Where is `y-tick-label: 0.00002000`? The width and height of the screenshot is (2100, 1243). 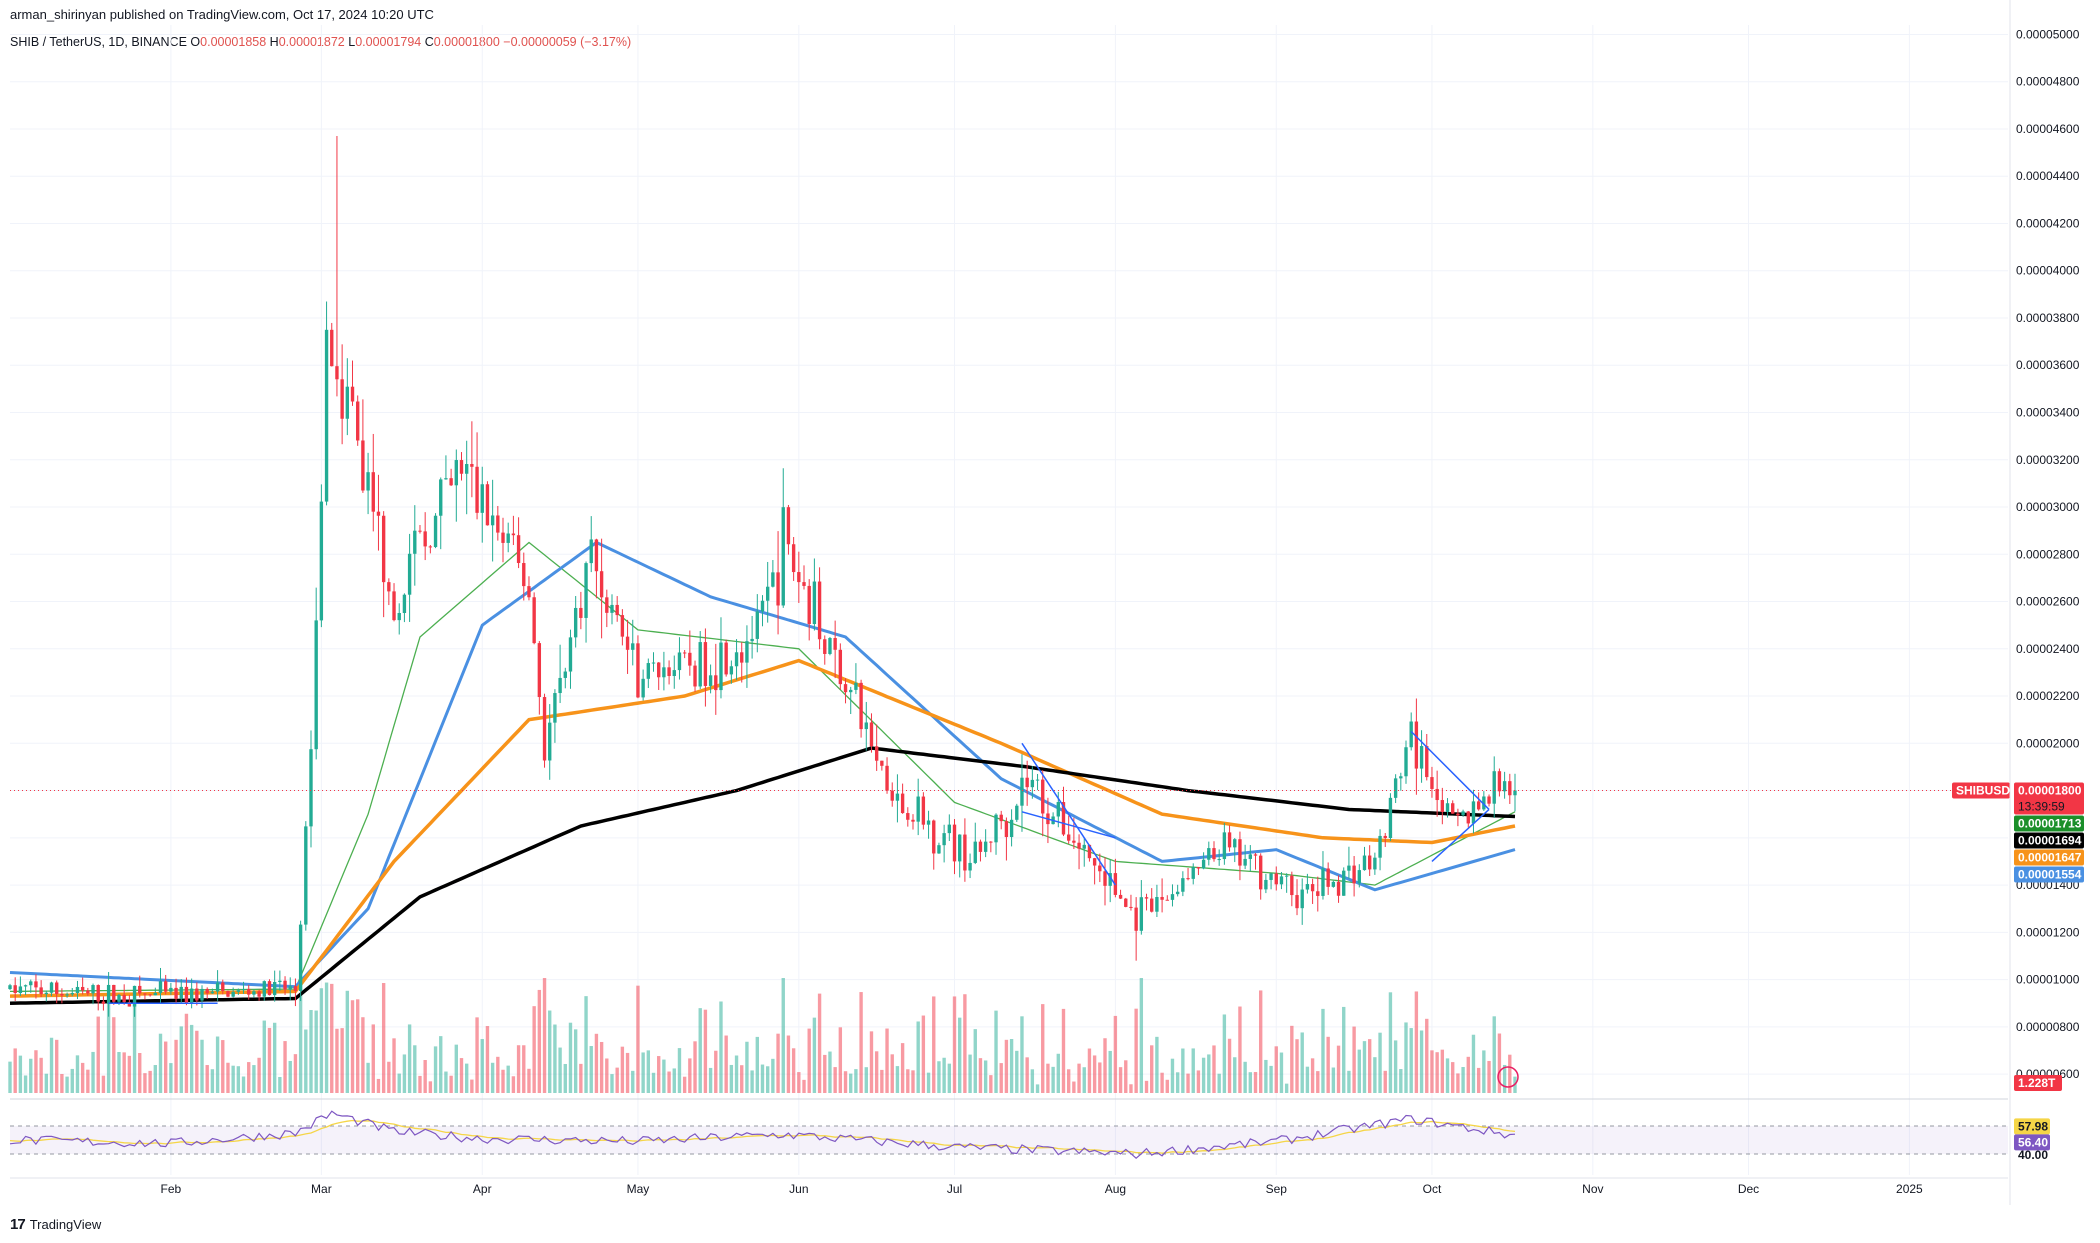 y-tick-label: 0.00002000 is located at coordinates (2048, 743).